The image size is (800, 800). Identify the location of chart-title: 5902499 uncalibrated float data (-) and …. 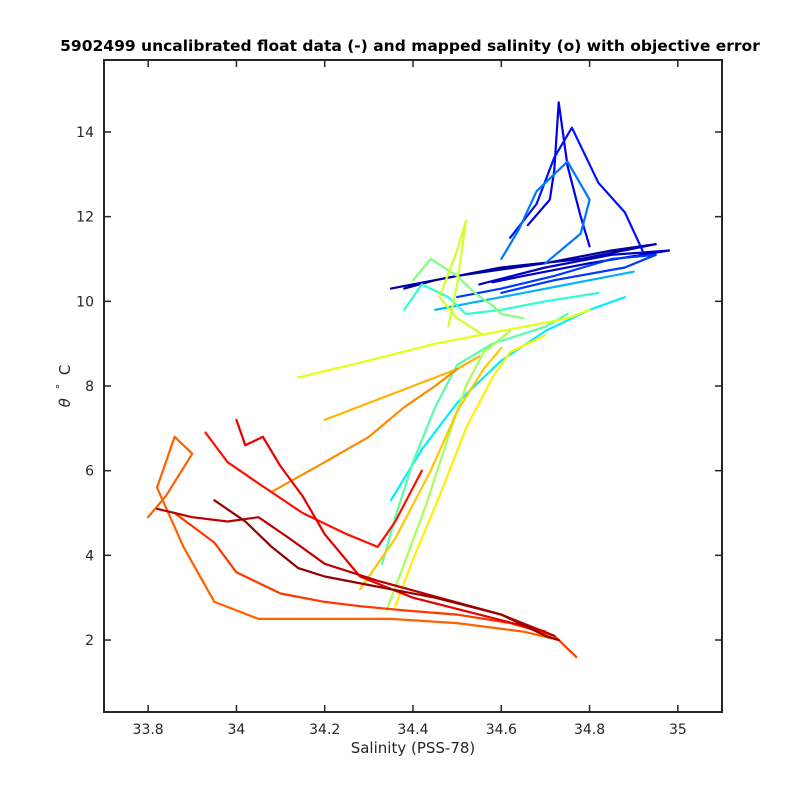
(410, 46).